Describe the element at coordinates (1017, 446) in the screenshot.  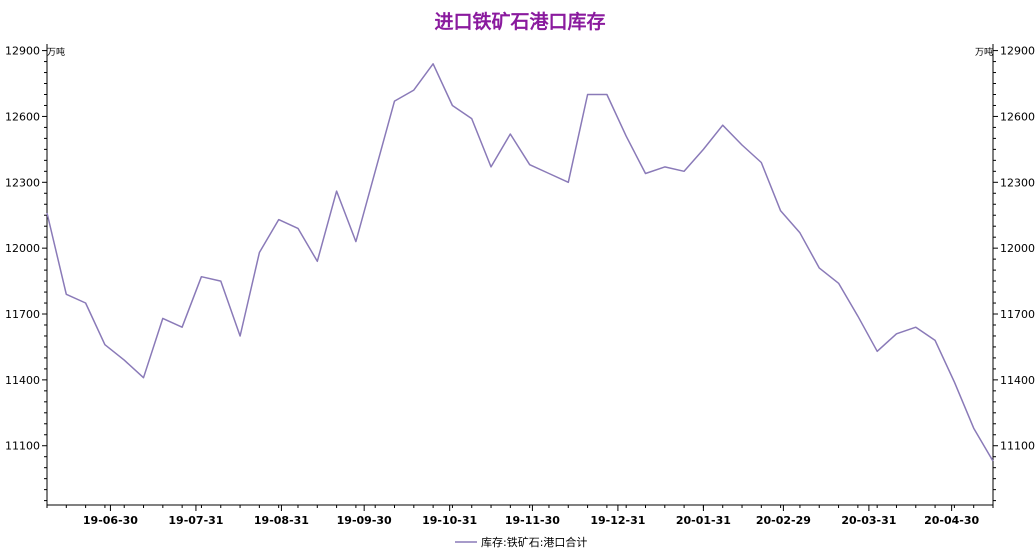
I see `y-tick-label-right: 11100` at that location.